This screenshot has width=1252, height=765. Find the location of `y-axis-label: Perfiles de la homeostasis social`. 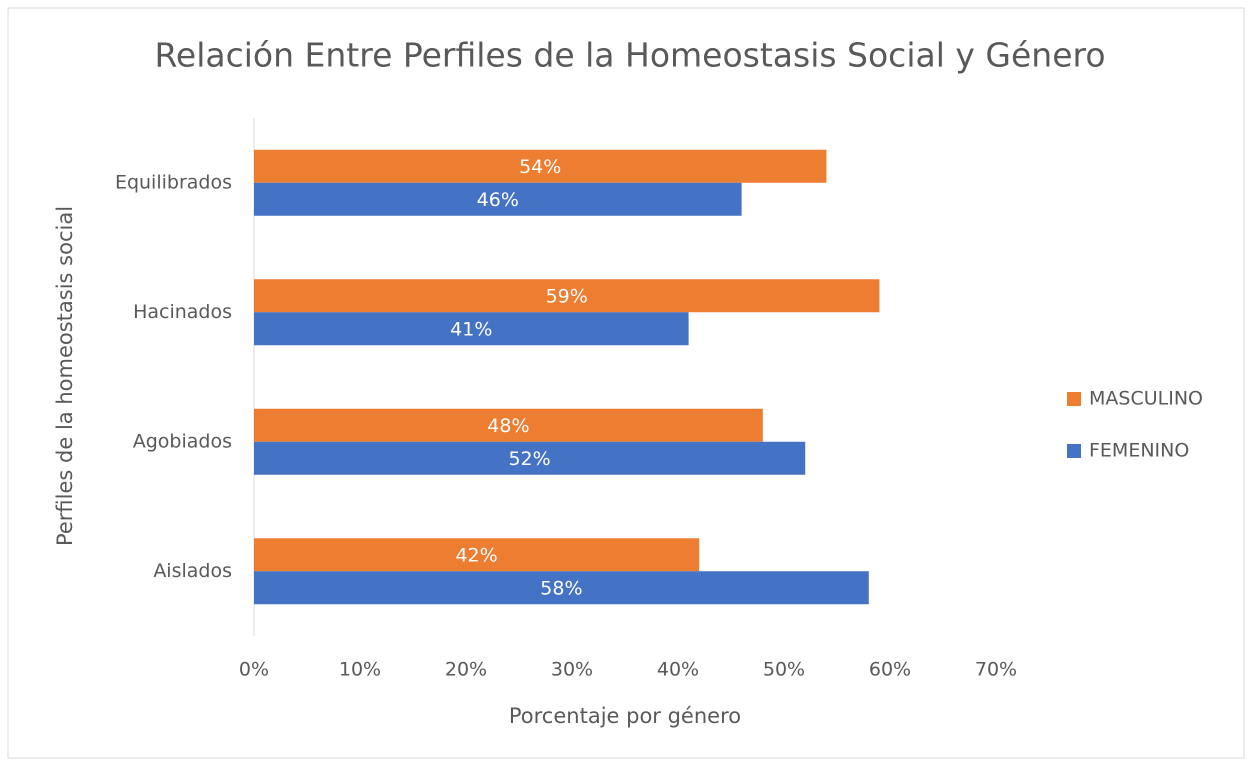

y-axis-label: Perfiles de la homeostasis social is located at coordinates (65, 376).